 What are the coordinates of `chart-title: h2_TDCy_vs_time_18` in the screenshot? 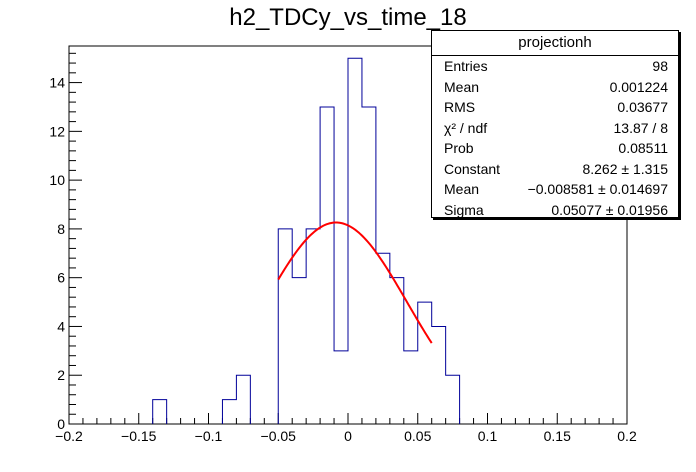 It's located at (348, 17).